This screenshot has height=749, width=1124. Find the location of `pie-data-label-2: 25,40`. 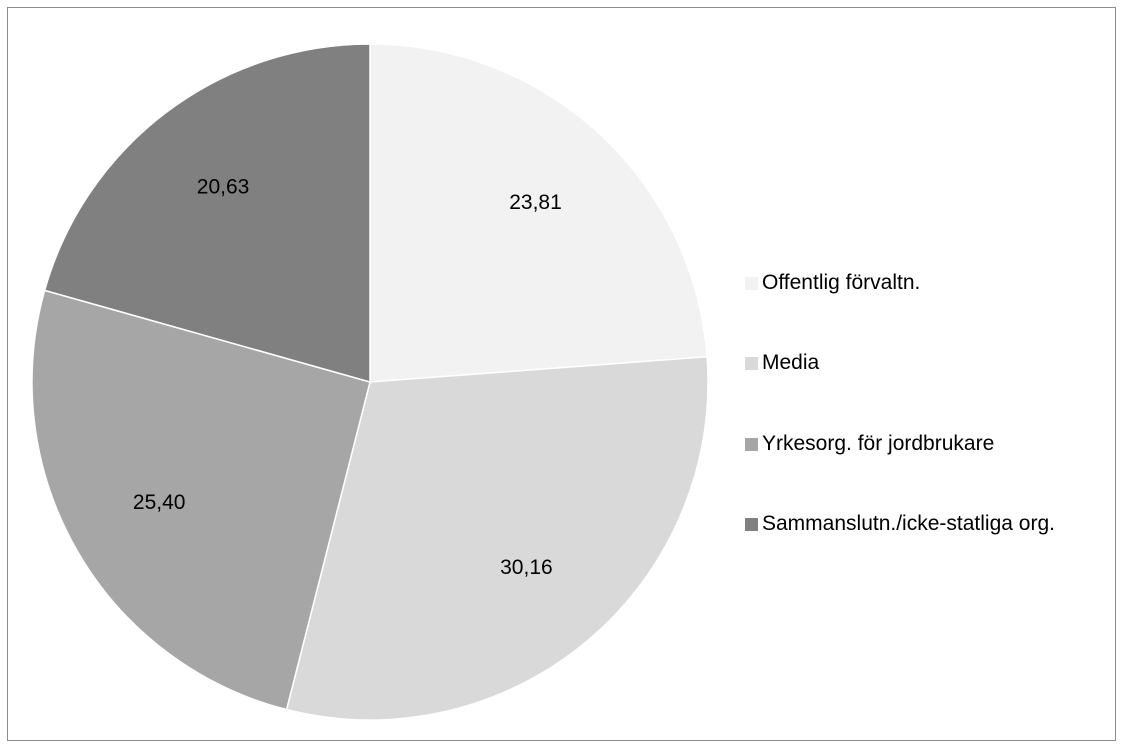

pie-data-label-2: 25,40 is located at coordinates (159, 502).